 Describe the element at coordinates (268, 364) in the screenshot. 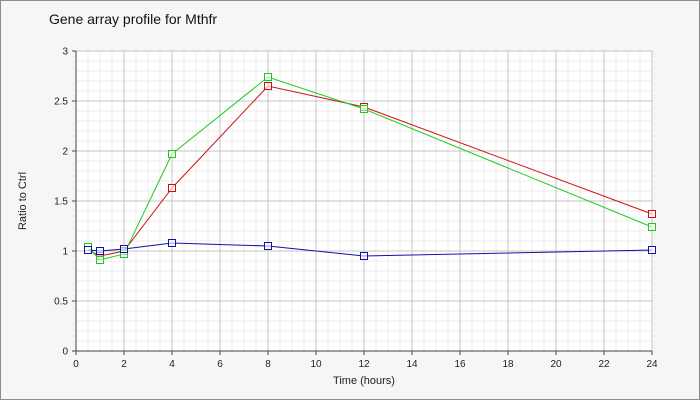

I see `x-tick-label: 8` at that location.